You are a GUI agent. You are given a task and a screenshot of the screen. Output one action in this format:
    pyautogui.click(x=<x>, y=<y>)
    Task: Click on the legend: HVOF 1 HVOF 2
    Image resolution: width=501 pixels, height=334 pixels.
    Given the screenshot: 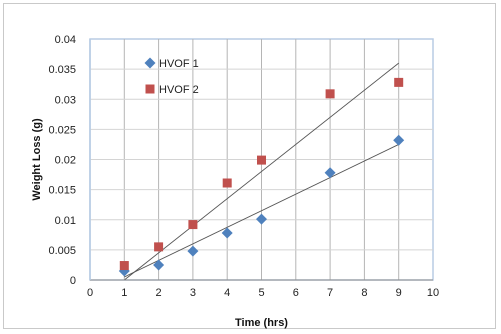 What is the action you would take?
    pyautogui.click(x=171, y=76)
    